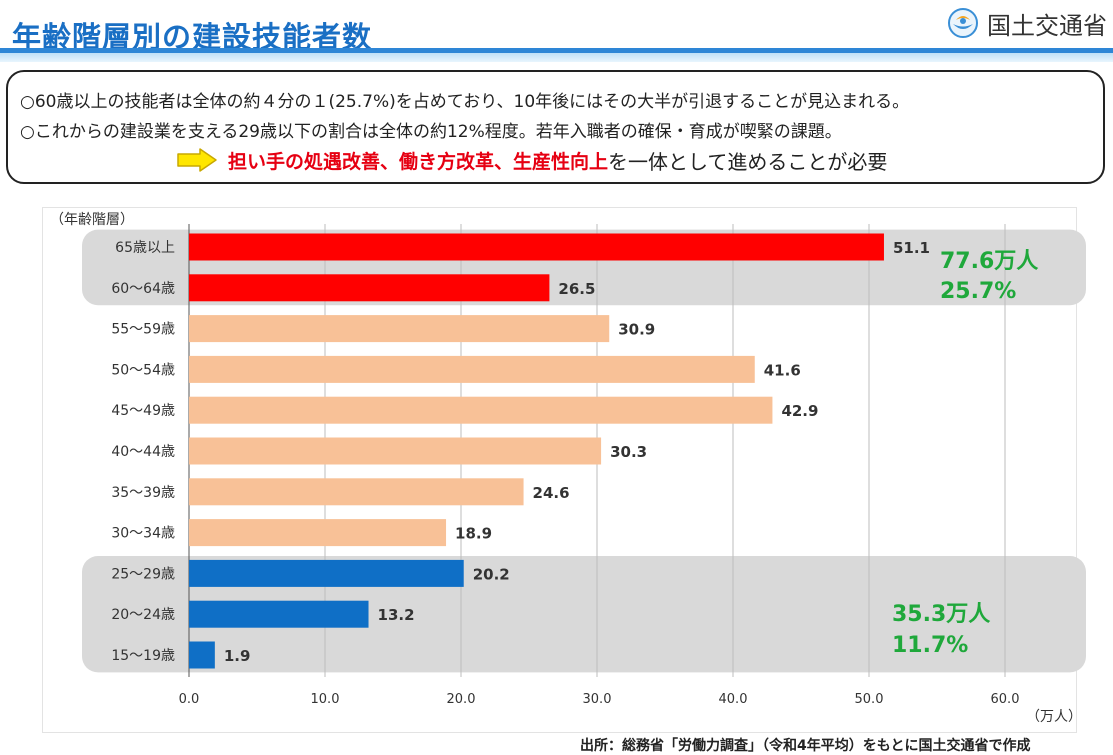 This screenshot has width=1113, height=755. Describe the element at coordinates (556, 31) in the screenshot. I see `header: 年齢階層別の建設技能者数 国土交通省` at that location.